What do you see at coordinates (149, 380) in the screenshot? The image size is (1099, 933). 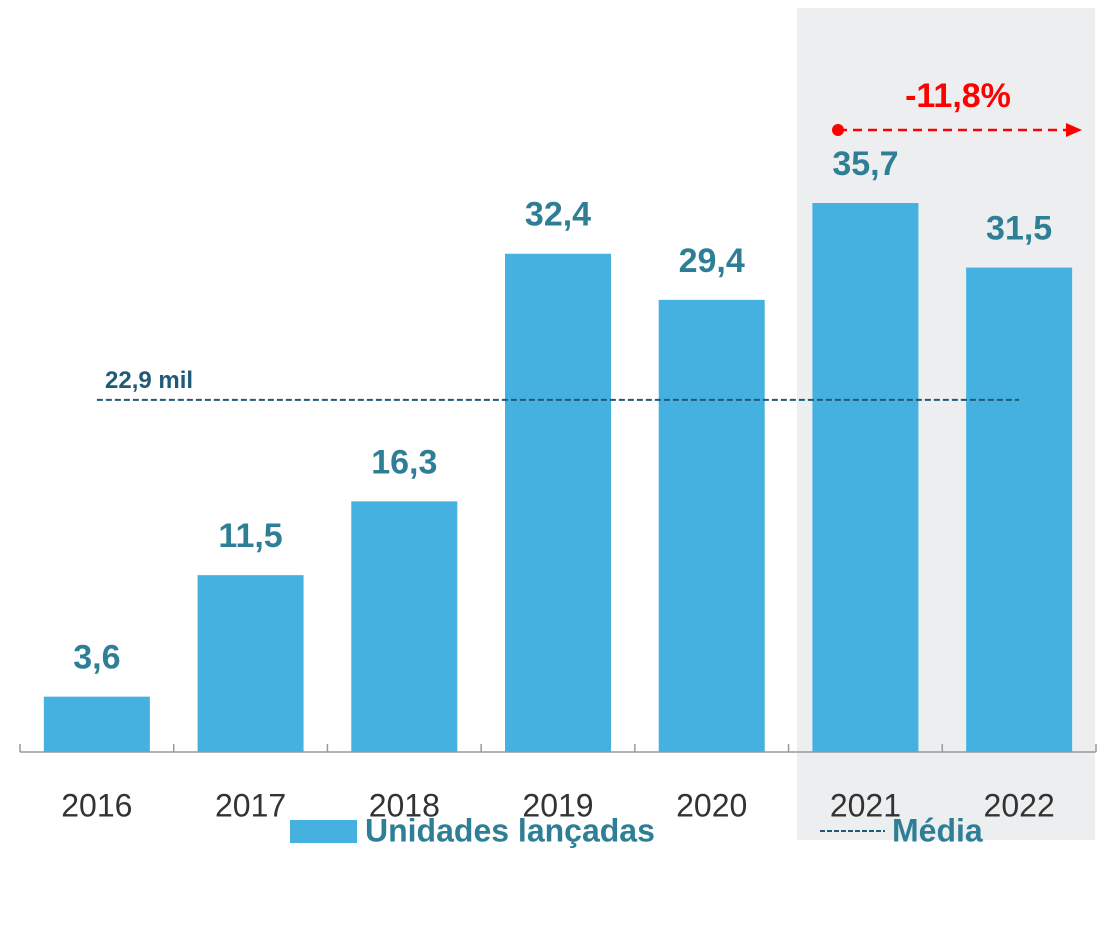 I see `average-label: 22,9 mil` at bounding box center [149, 380].